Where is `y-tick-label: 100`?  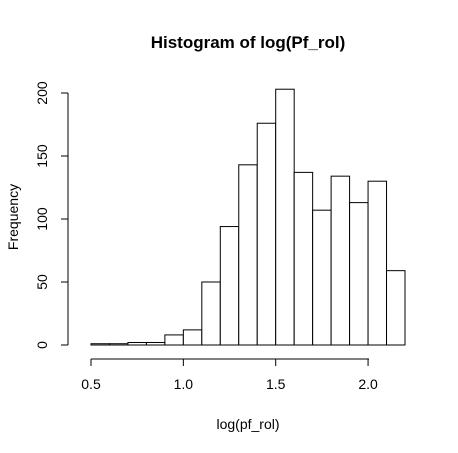
y-tick-label: 100 is located at coordinates (42, 219).